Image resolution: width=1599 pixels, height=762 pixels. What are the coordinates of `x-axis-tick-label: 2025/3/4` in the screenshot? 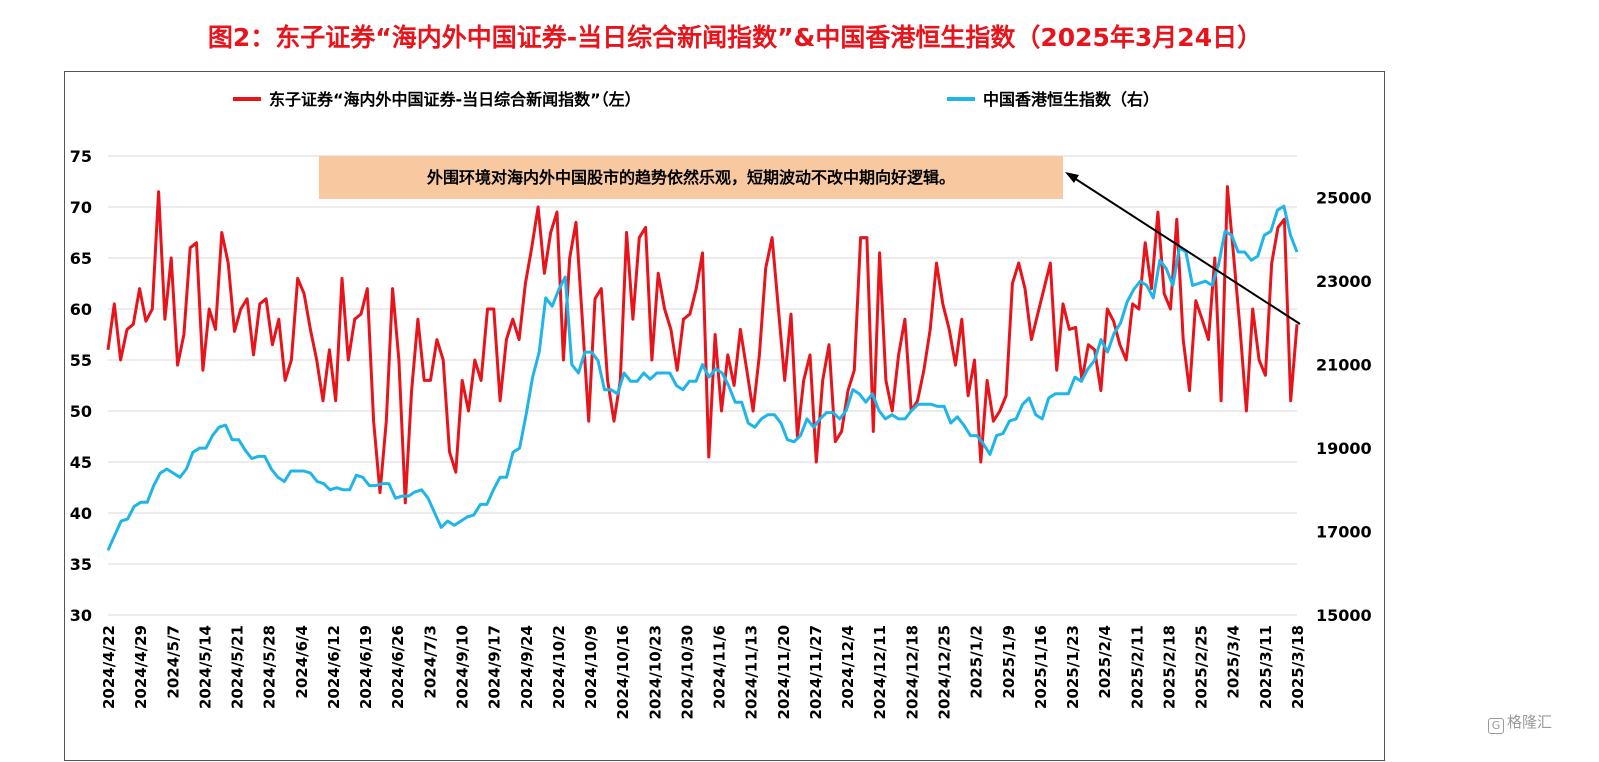 It's located at (1234, 662).